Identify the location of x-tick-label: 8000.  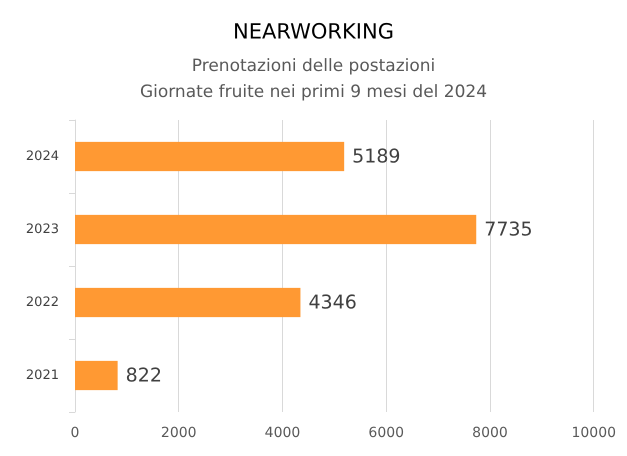
(490, 433).